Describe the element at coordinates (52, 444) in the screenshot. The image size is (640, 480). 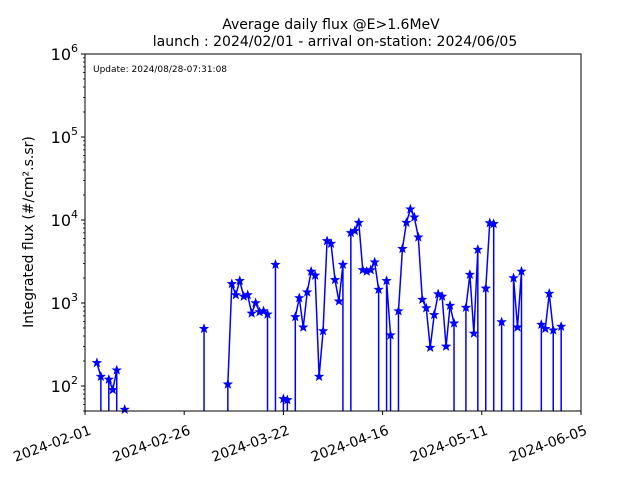
I see `x-tick-label: 2024-02-01` at that location.